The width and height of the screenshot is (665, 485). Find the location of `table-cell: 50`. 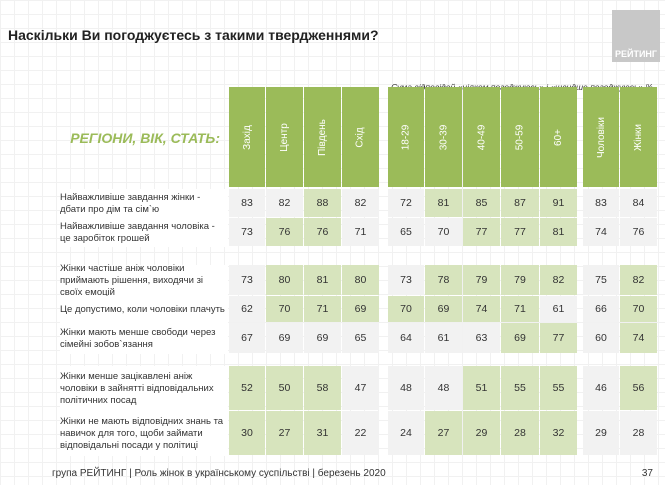

table-cell: 50 is located at coordinates (284, 388).